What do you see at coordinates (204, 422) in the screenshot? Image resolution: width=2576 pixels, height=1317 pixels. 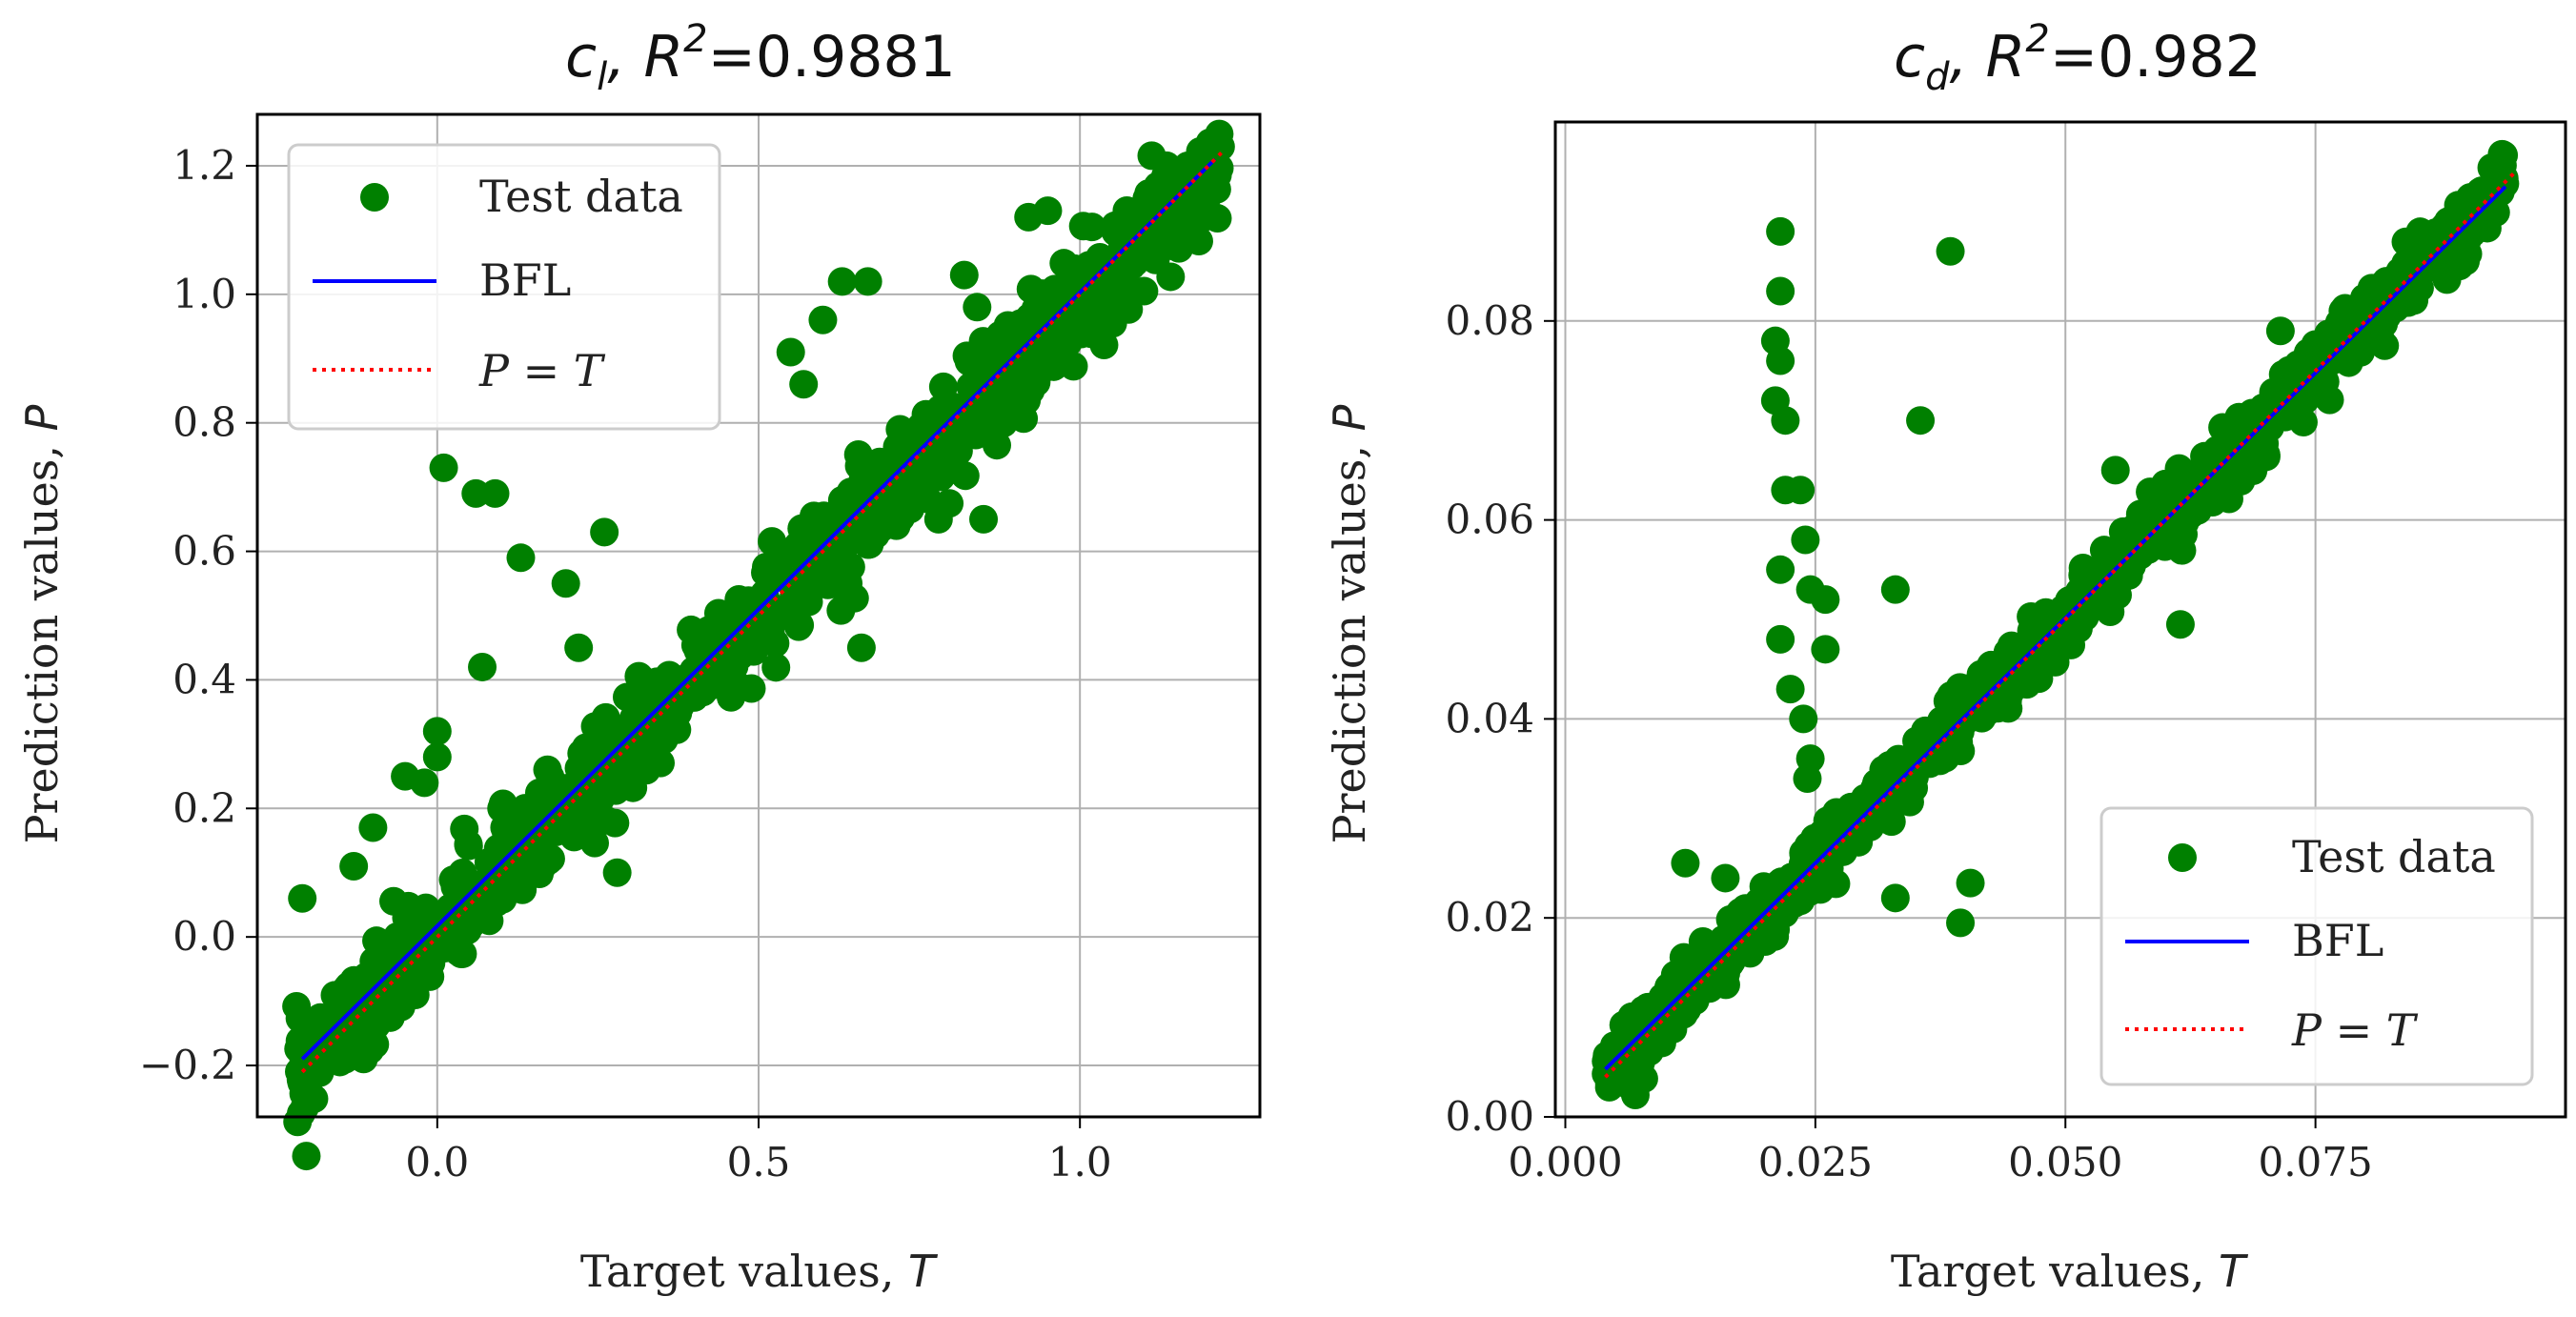 I see `cl-ytick-label: 0.8` at bounding box center [204, 422].